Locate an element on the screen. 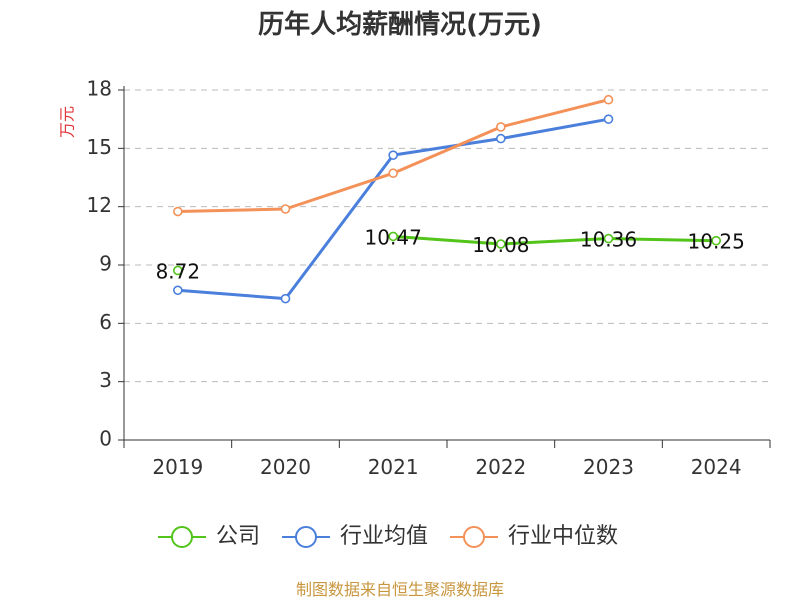 The width and height of the screenshot is (800, 600). data-labels: 8.72 10.47 10.08 10.36 10.25 is located at coordinates (450, 254).